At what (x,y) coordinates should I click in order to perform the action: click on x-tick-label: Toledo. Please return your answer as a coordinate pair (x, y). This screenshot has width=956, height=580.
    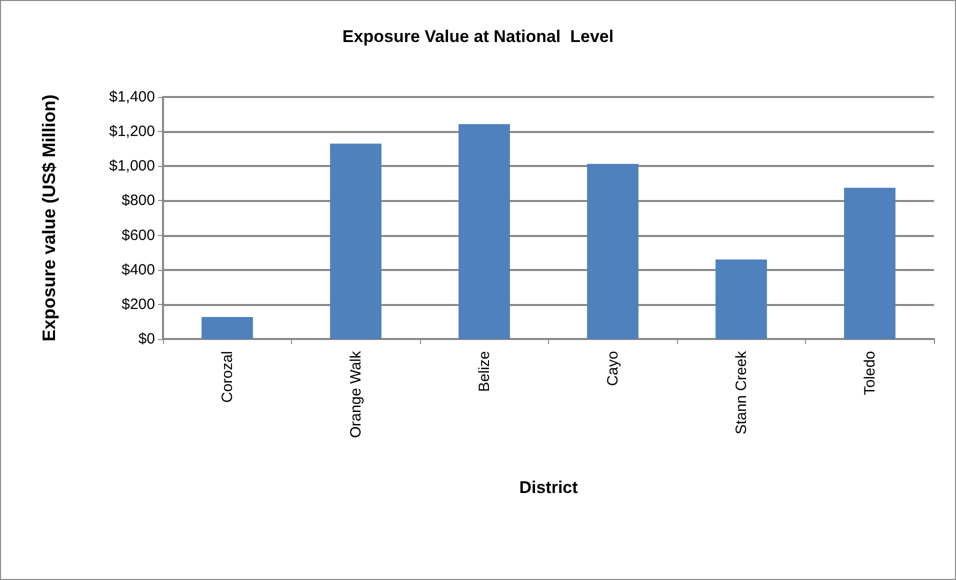
    Looking at the image, I should click on (869, 373).